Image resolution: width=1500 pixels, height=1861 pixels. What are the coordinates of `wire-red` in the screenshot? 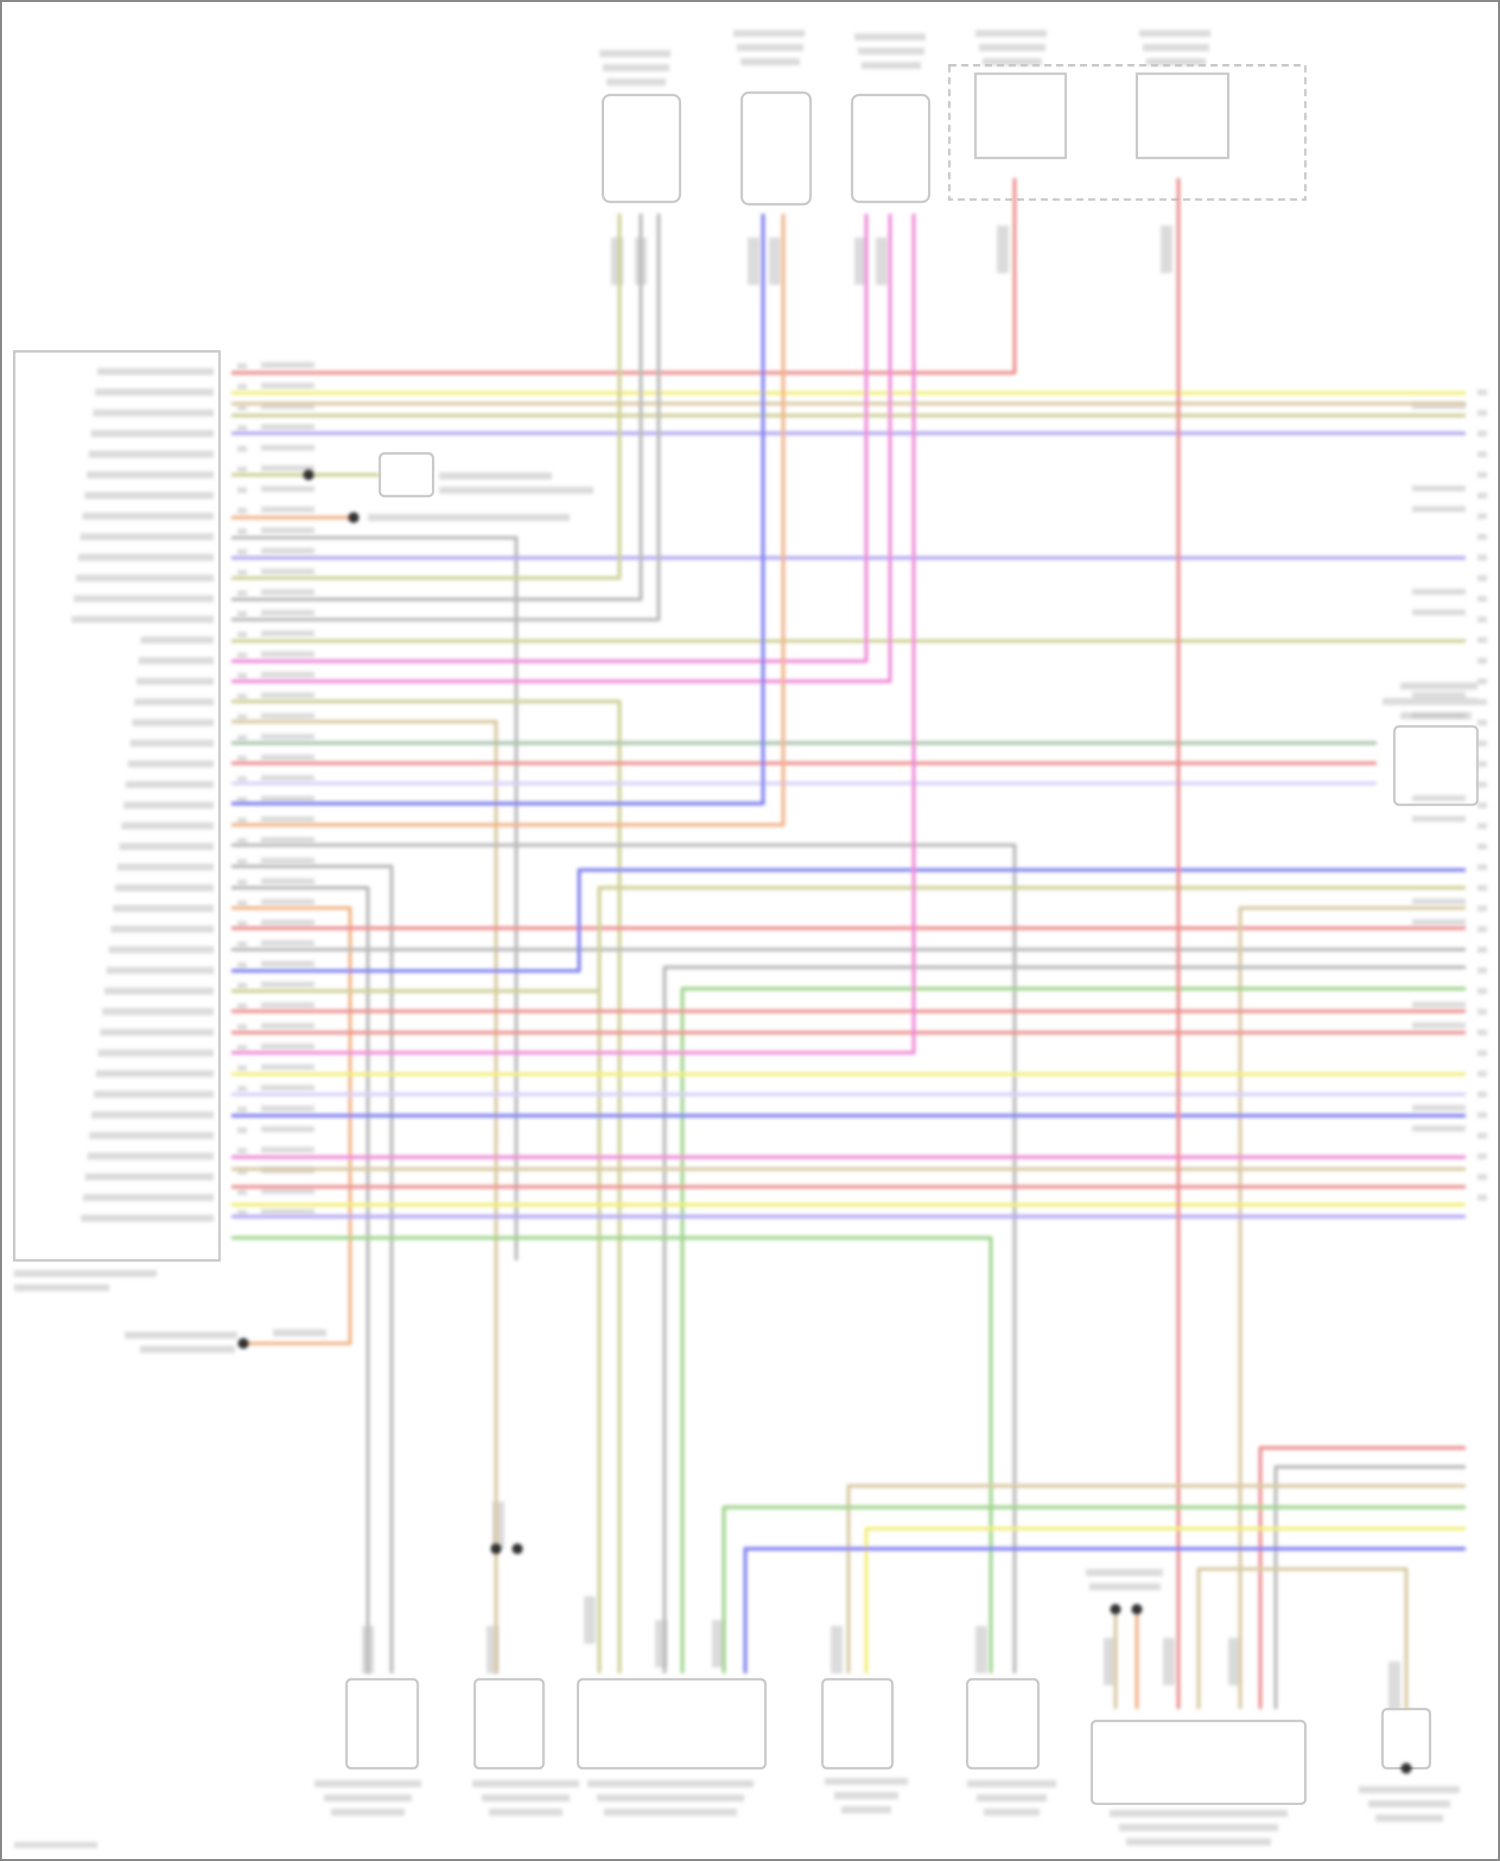 It's located at (624, 276).